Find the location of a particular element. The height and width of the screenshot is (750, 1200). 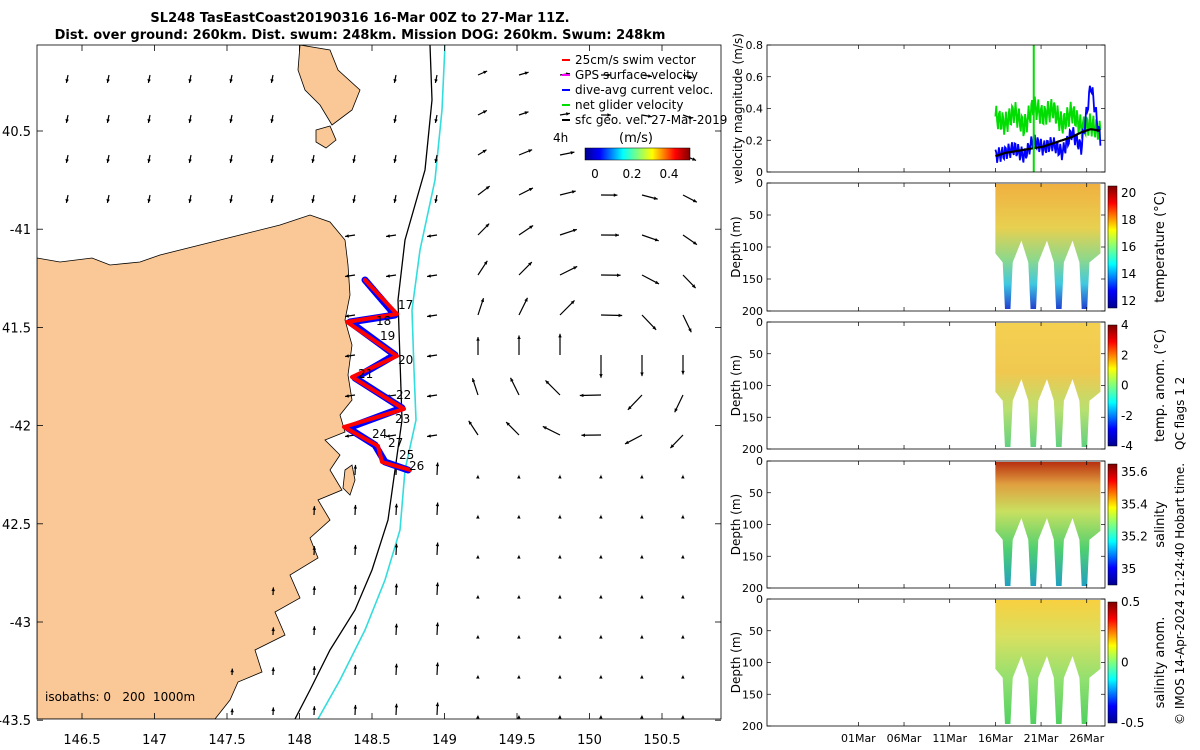

panel-xtick-label: 21Mar is located at coordinates (1041, 738).